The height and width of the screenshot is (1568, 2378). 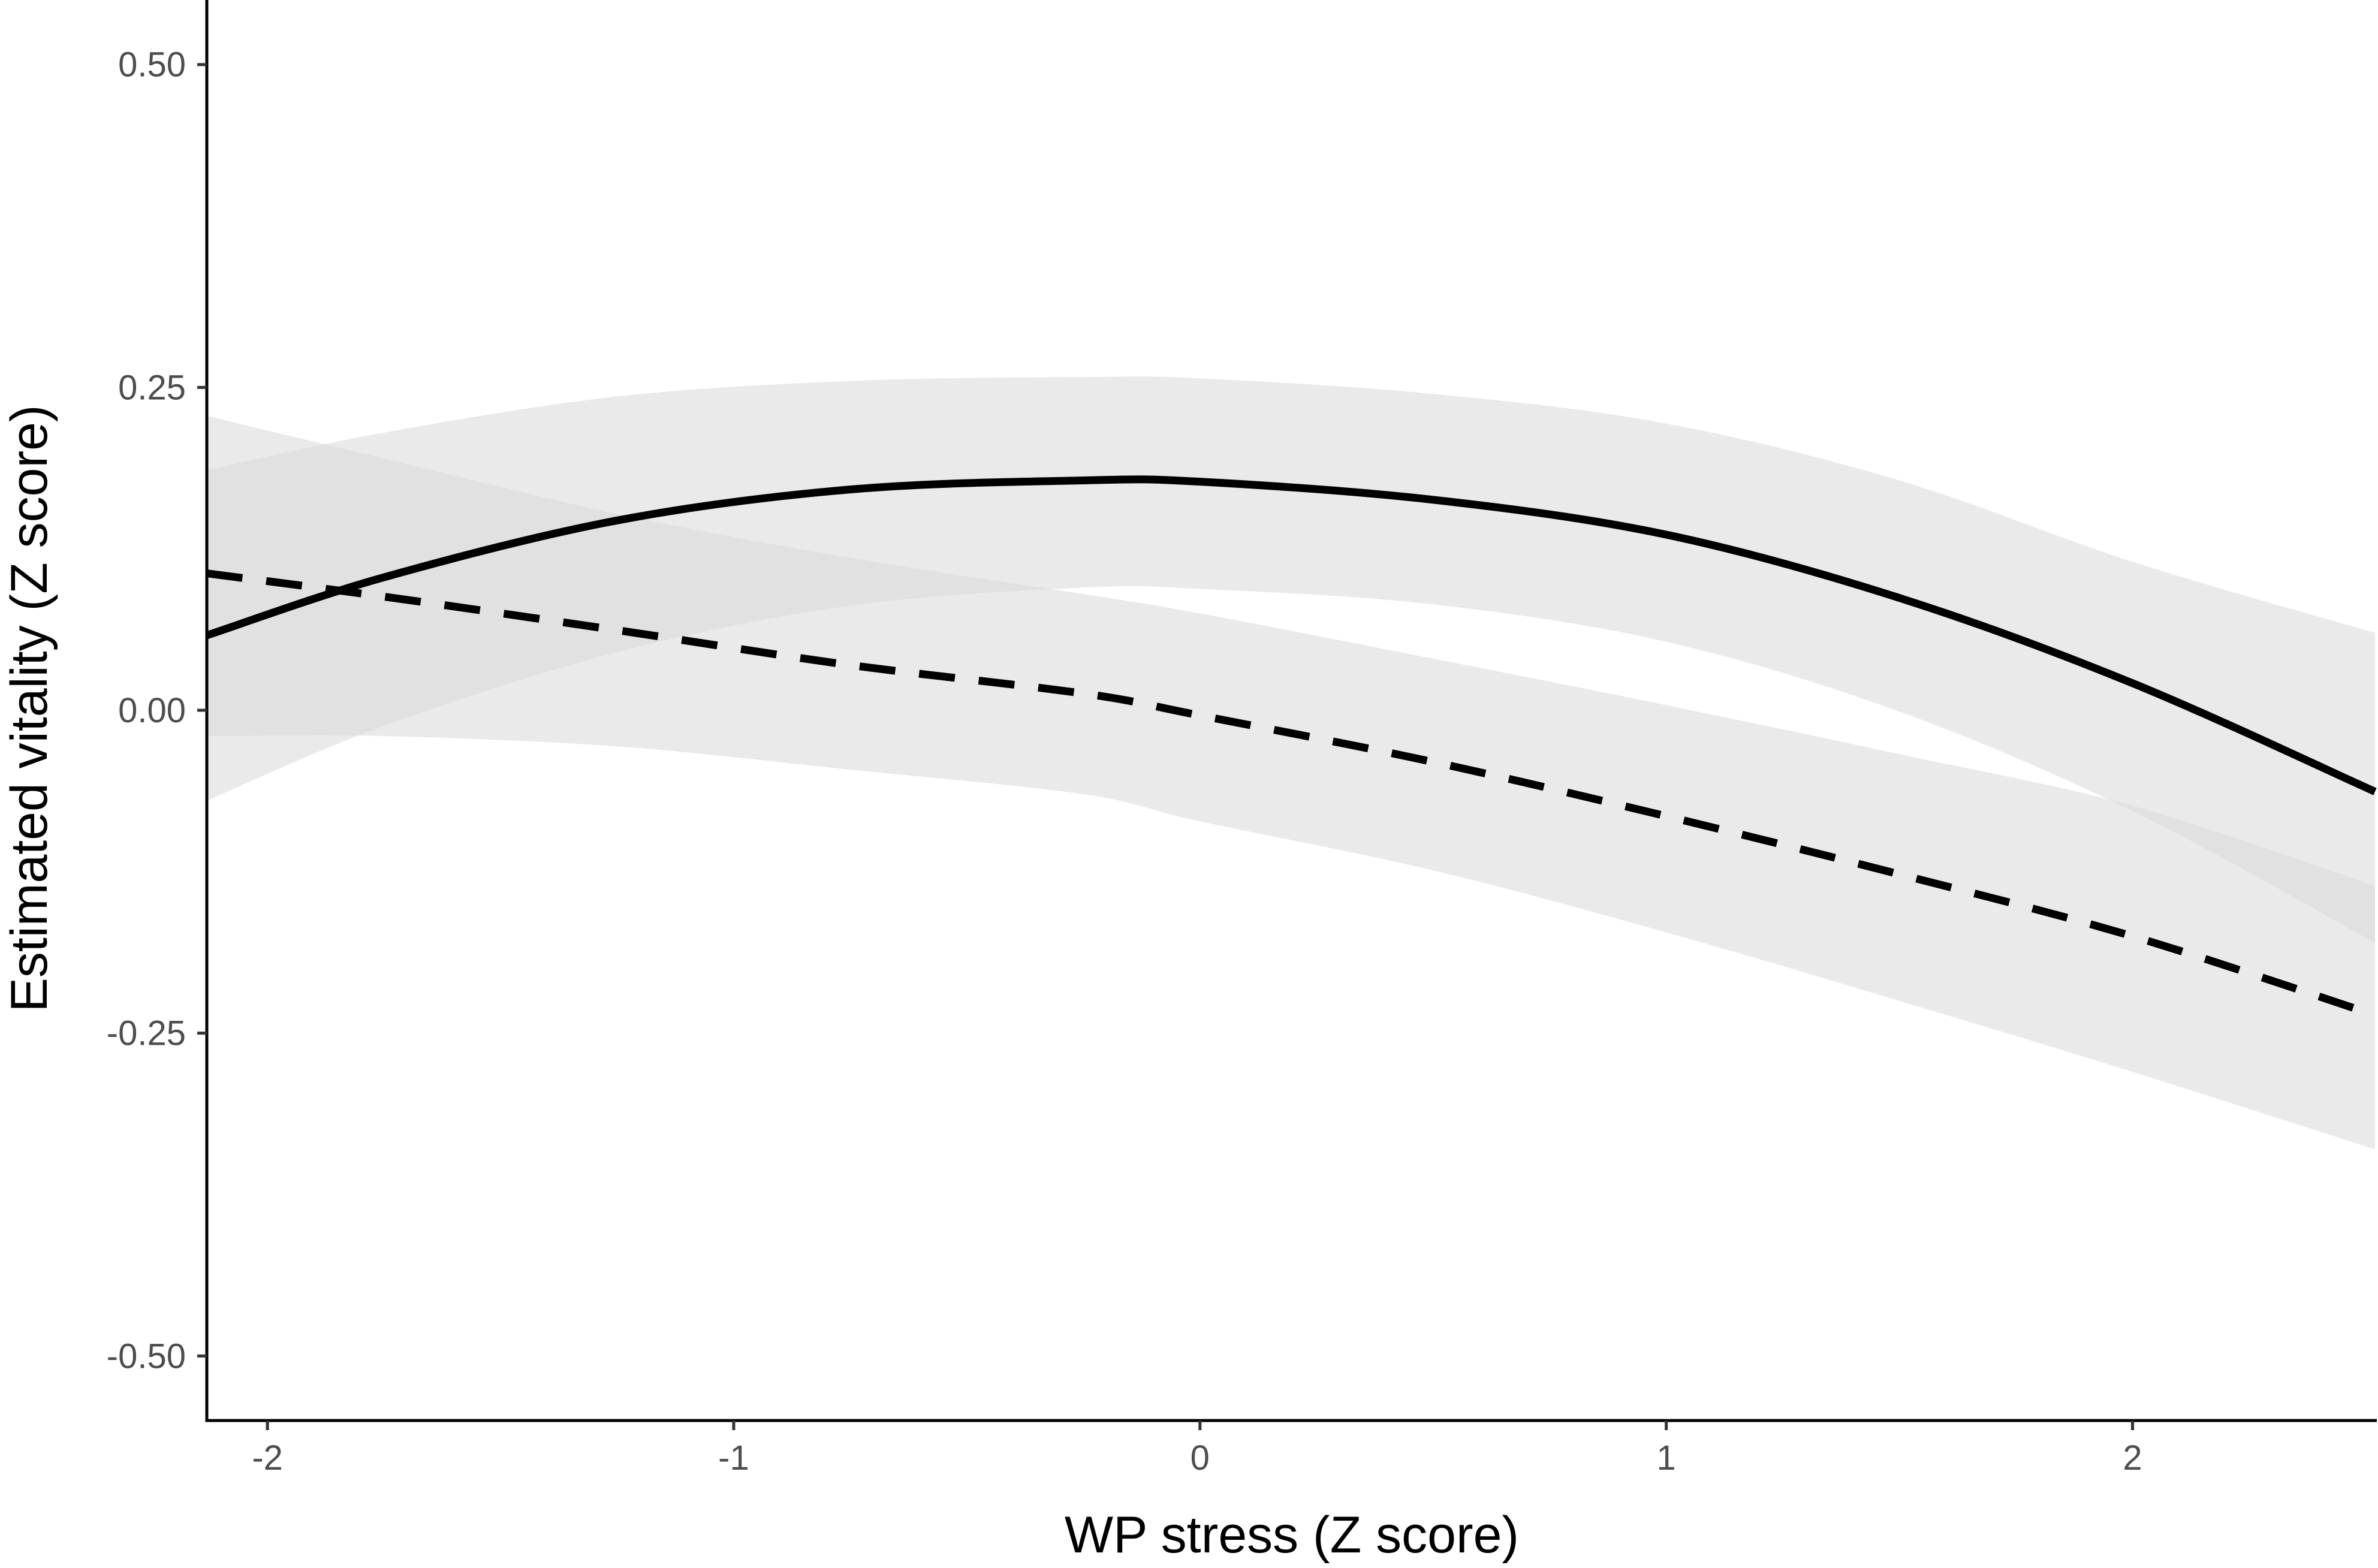 What do you see at coordinates (734, 1458) in the screenshot?
I see `x-tick-label: -1` at bounding box center [734, 1458].